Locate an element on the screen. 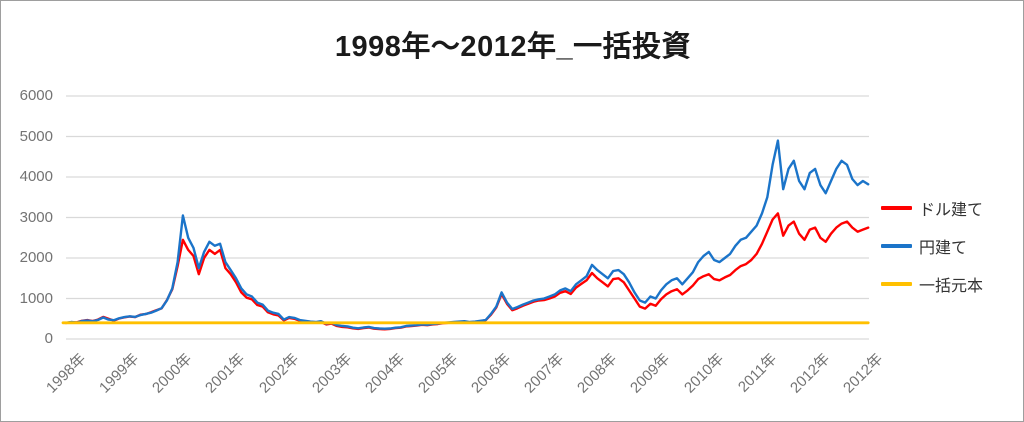 The width and height of the screenshot is (1024, 422). legend-item-usd: ドル建て is located at coordinates (951, 208).